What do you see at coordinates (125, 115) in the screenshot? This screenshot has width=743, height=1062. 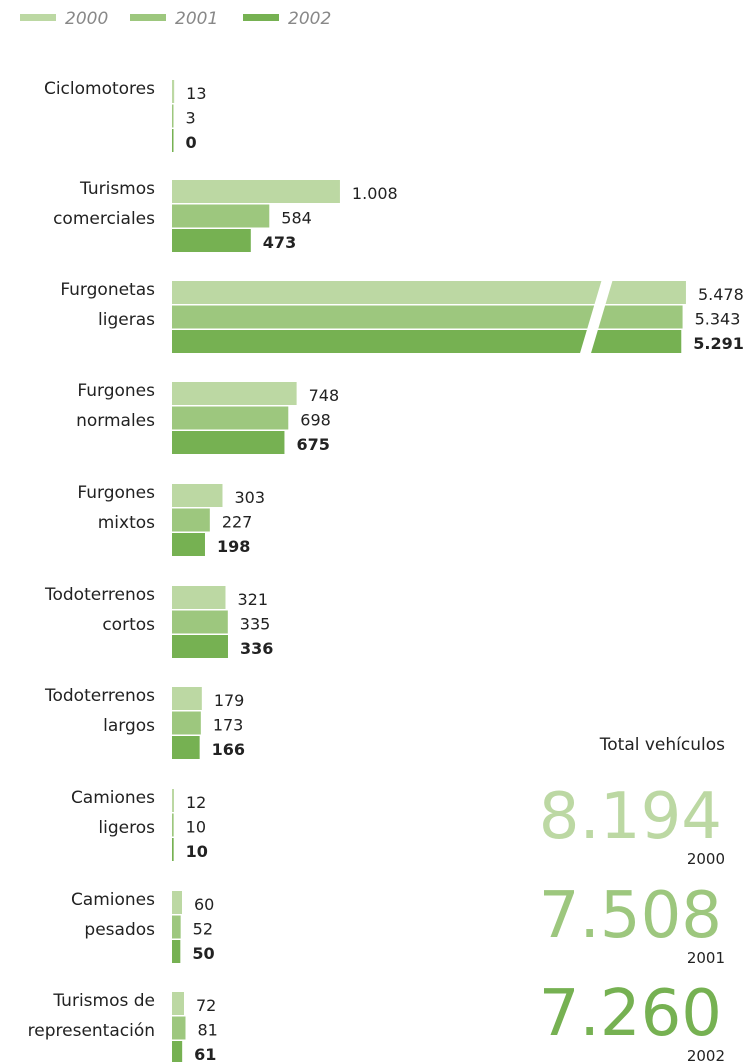 I see `category-group: Ciclomotores 13 3 0` at bounding box center [125, 115].